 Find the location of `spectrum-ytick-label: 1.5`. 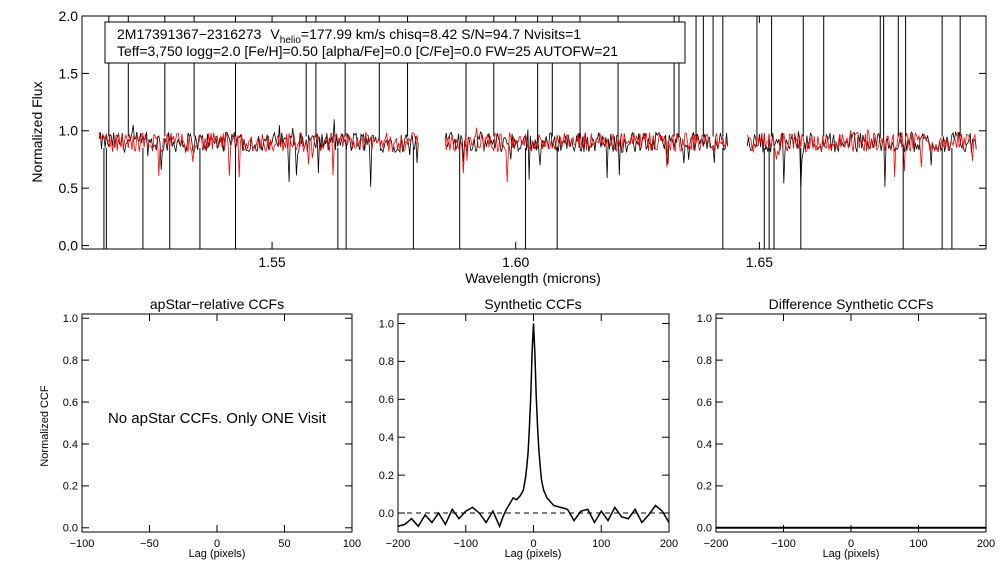

spectrum-ytick-label: 1.5 is located at coordinates (69, 73).